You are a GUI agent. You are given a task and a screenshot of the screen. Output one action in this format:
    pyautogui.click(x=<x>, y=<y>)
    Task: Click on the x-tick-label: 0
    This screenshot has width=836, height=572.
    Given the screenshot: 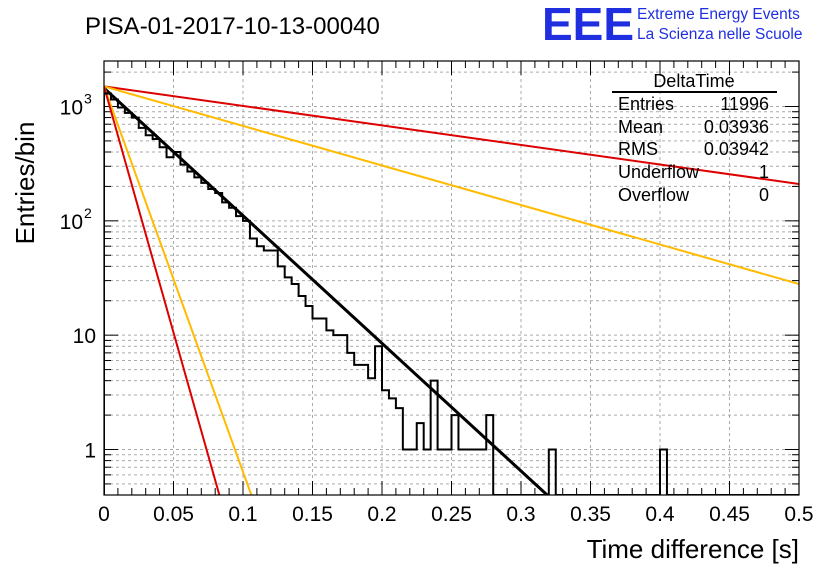 What is the action you would take?
    pyautogui.click(x=104, y=514)
    